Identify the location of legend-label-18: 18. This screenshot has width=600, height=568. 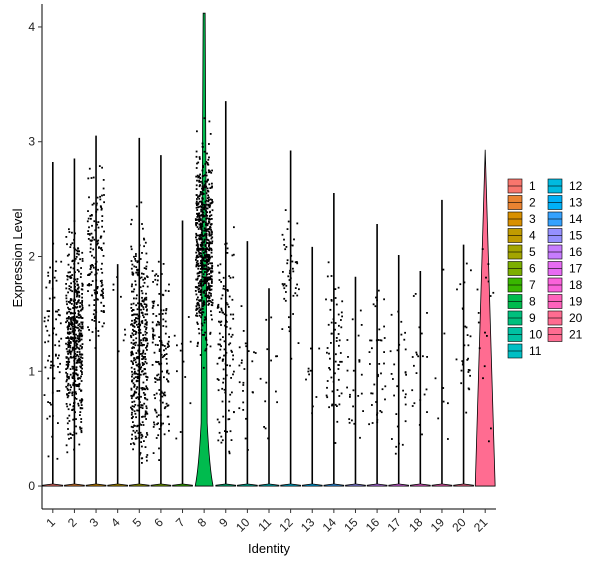
(576, 285).